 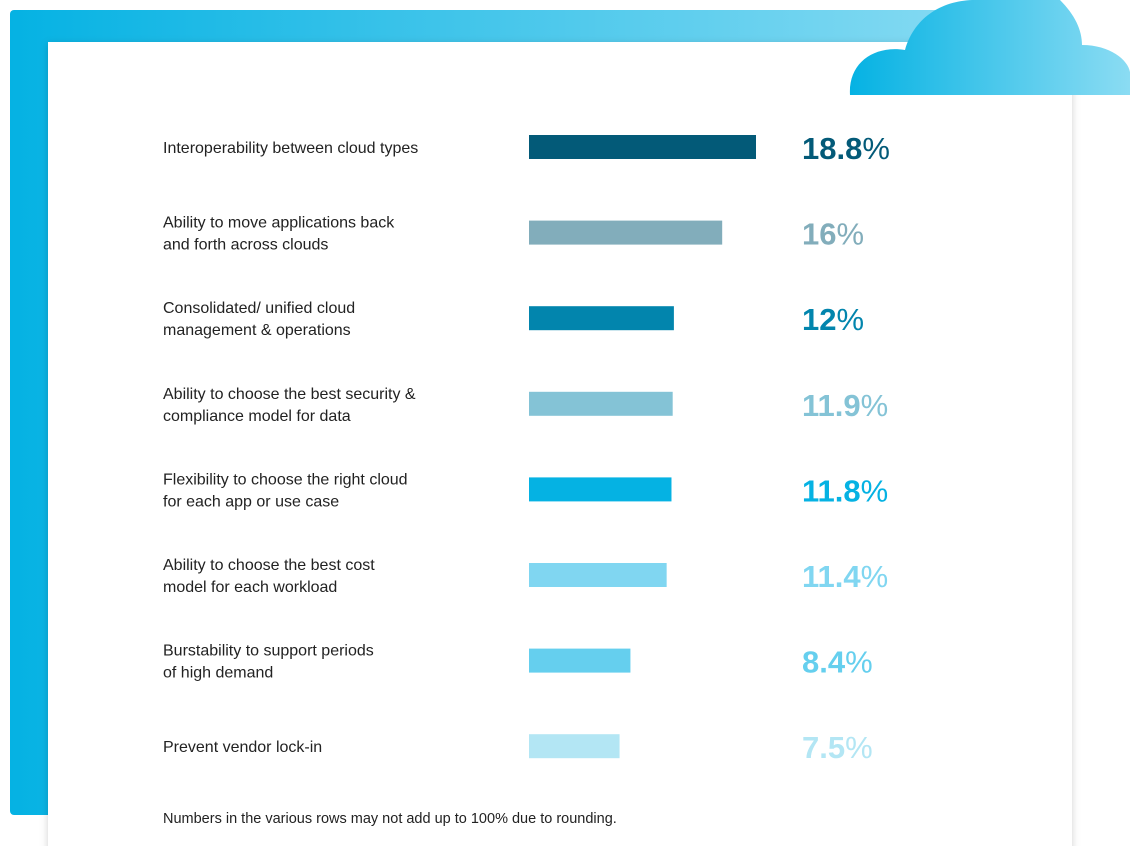 I want to click on category-label: compliance model for data, so click(x=257, y=416).